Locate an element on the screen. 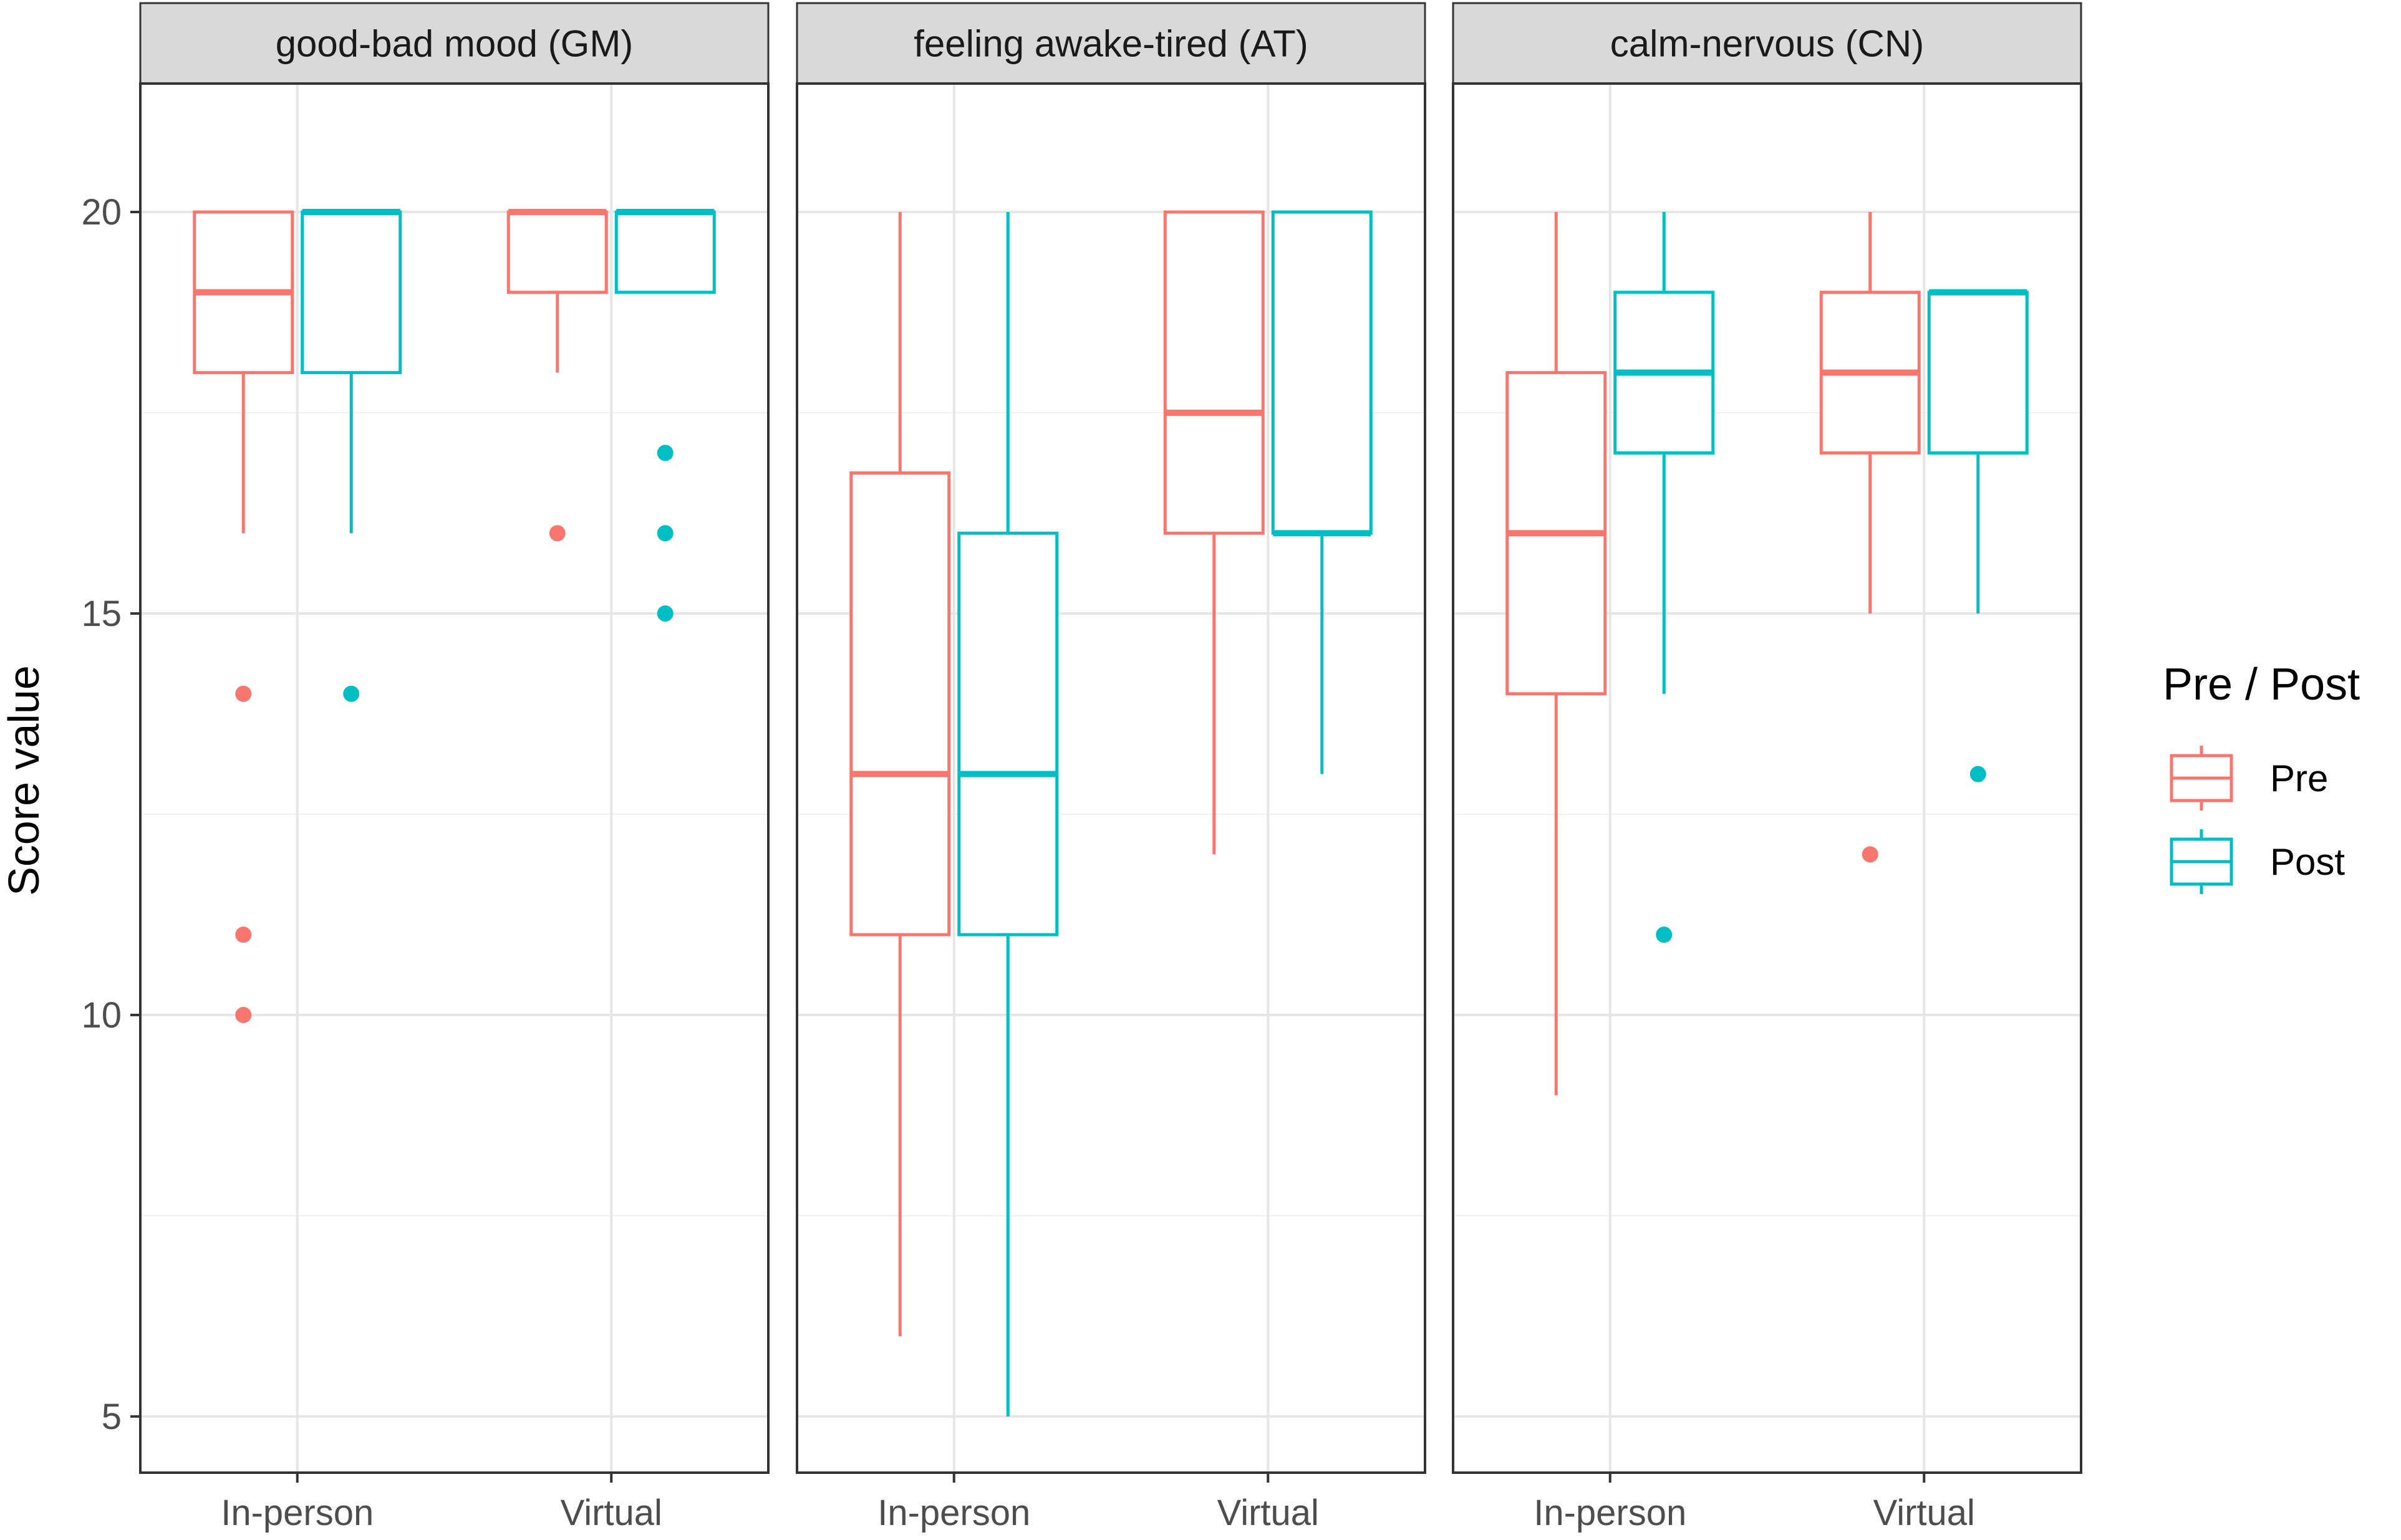 The image size is (2401, 1540). legend-item-post: Post is located at coordinates (2257, 861).